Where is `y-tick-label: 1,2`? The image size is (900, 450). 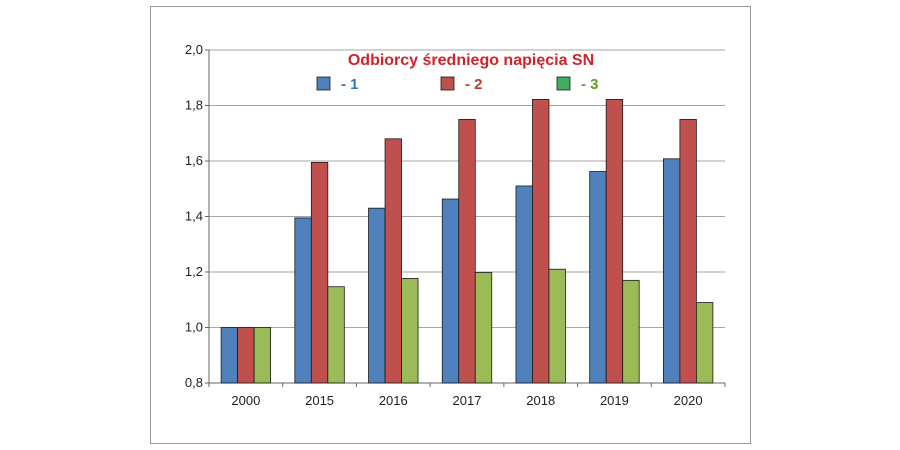
y-tick-label: 1,2 is located at coordinates (194, 271).